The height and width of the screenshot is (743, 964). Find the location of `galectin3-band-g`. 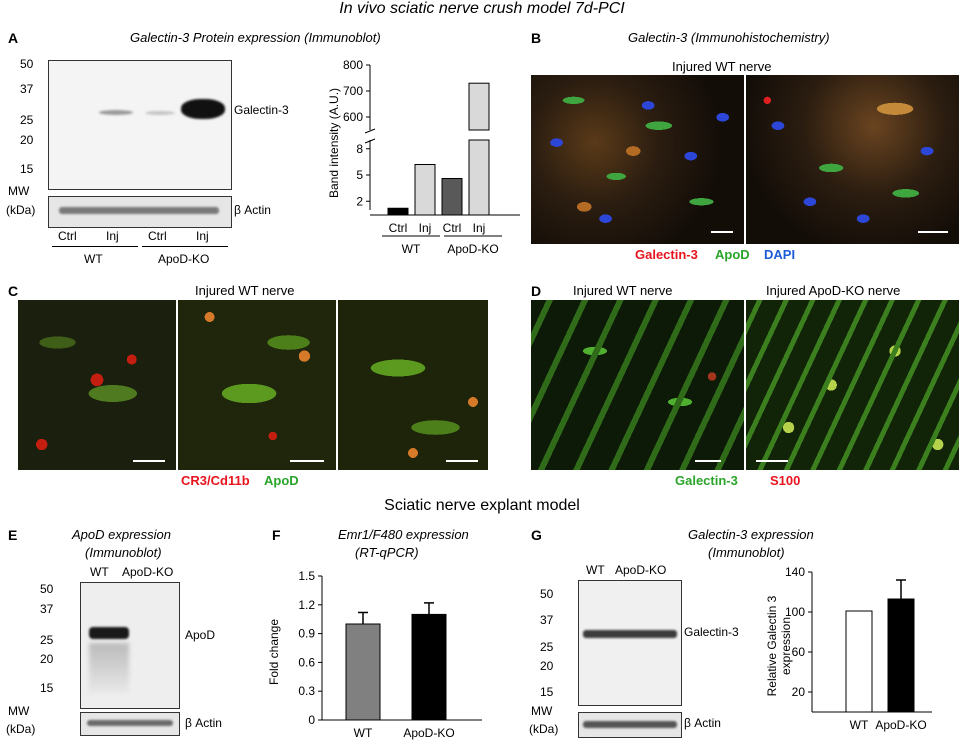

galectin3-band-g is located at coordinates (630, 634).